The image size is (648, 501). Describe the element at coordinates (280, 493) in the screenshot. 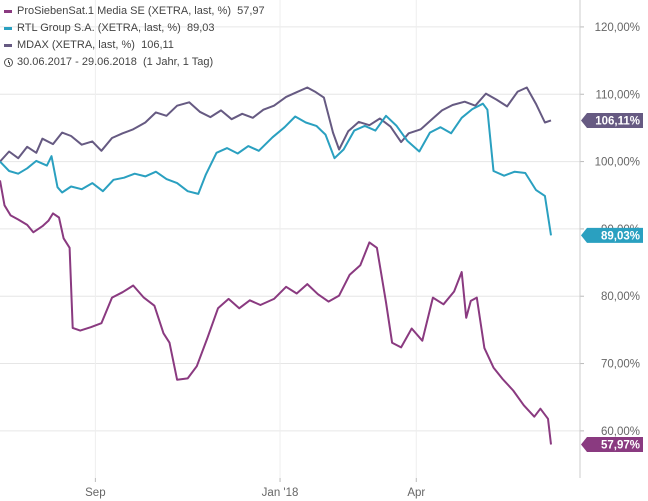

I see `x-tick-label: Jan '18` at that location.